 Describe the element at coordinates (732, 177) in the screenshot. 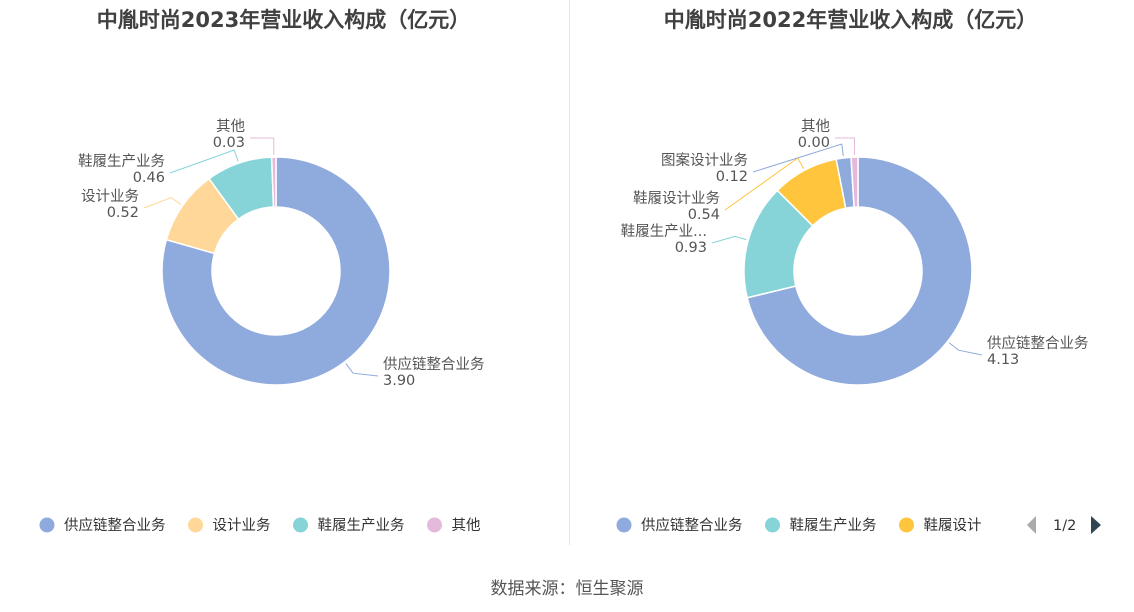

I see `slice-label-value: 0.12` at that location.